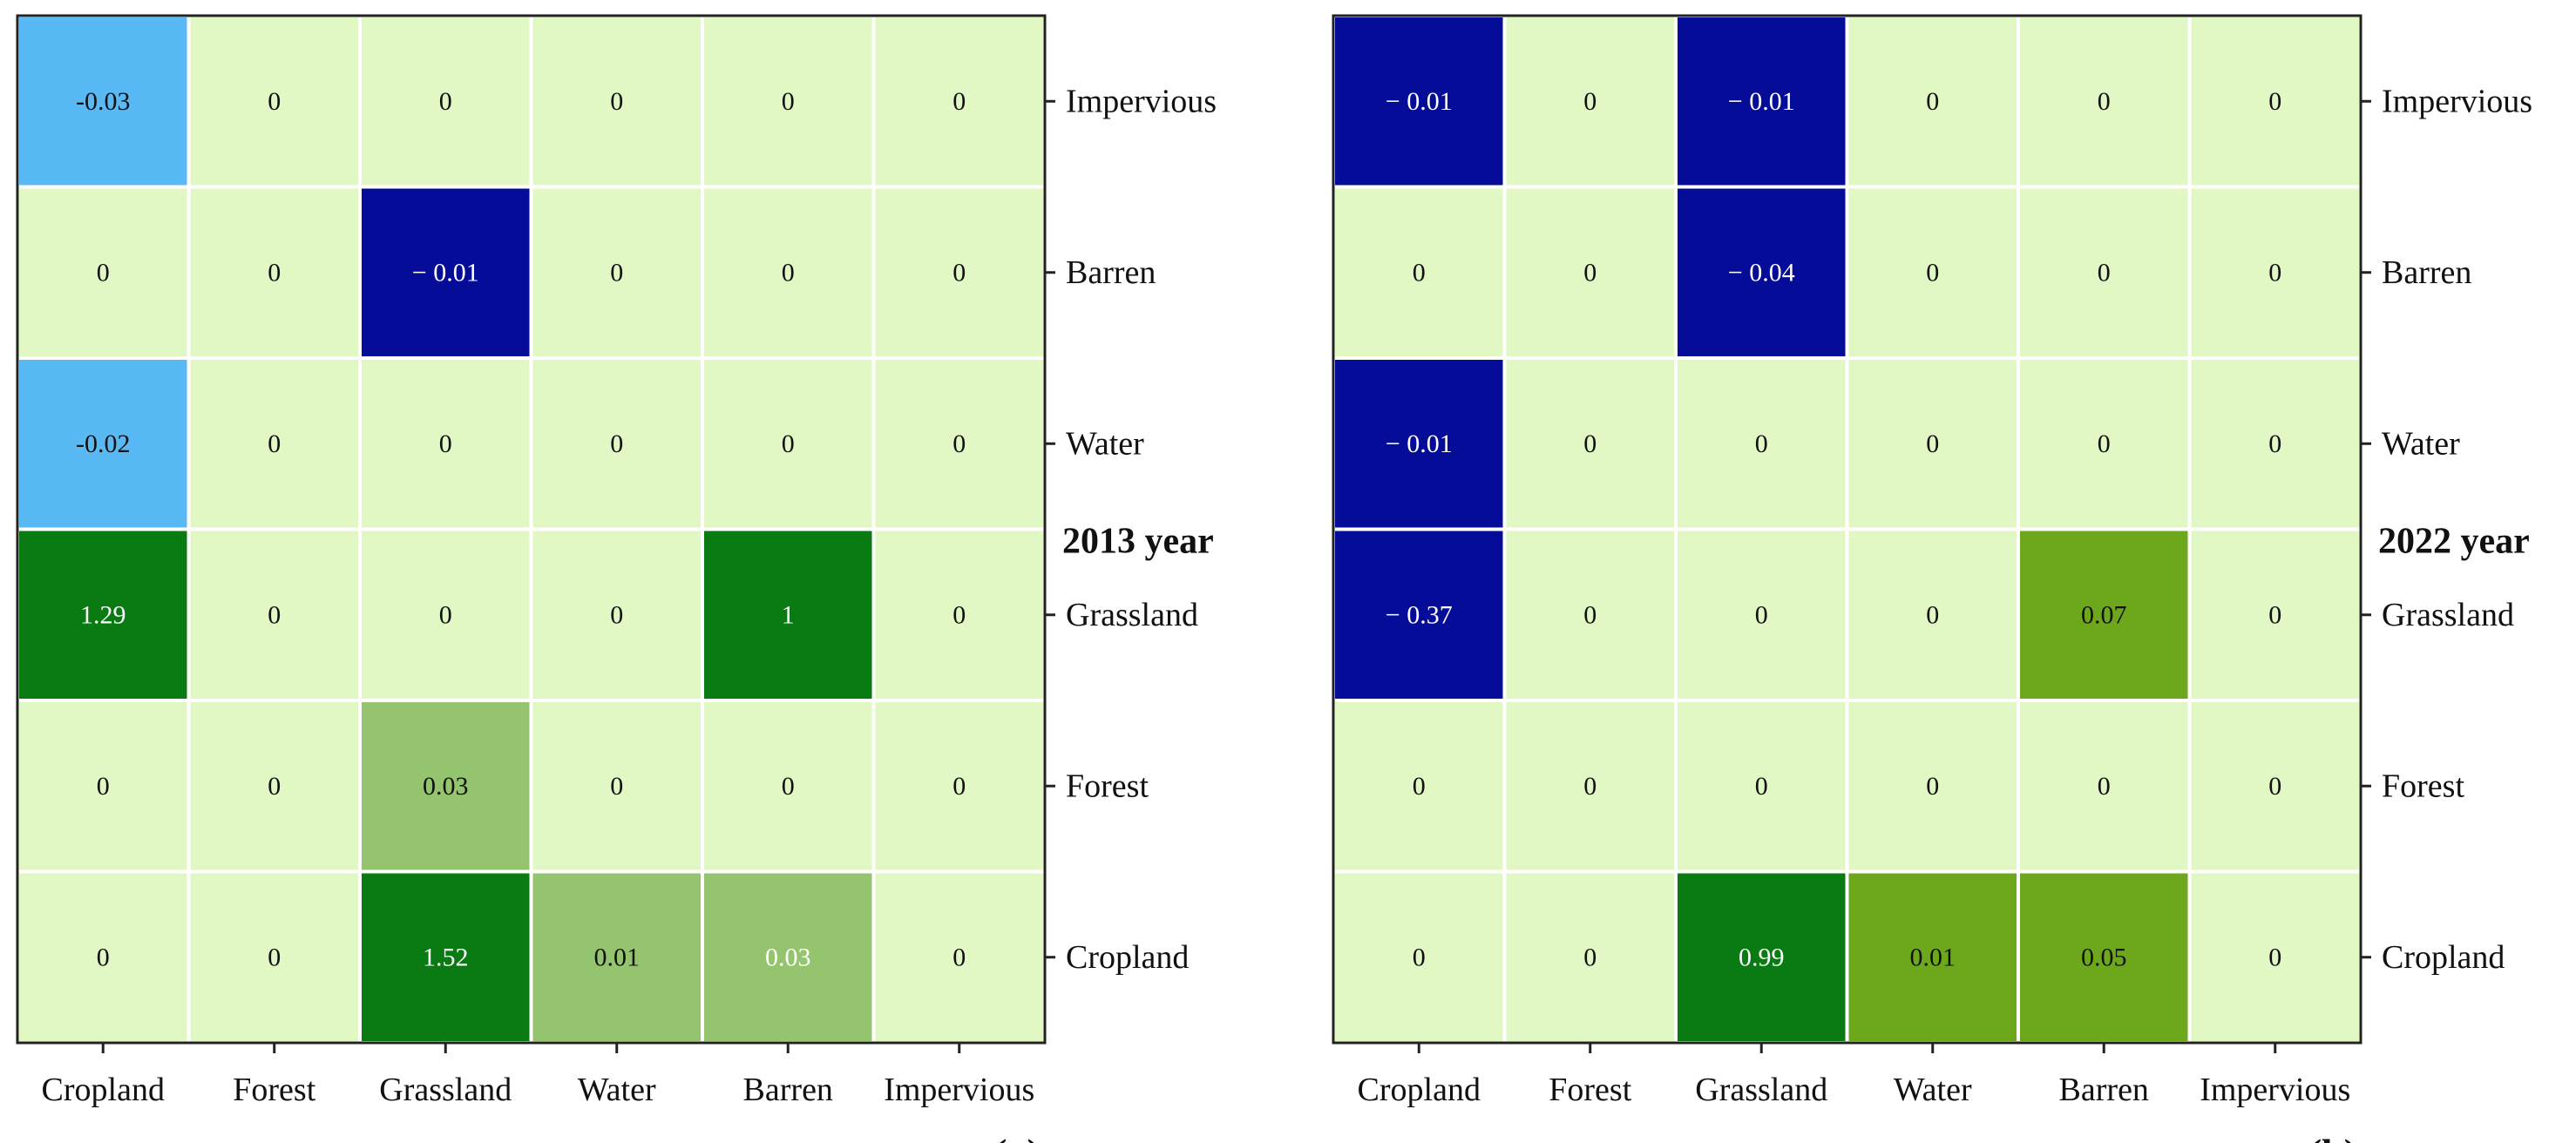 The width and height of the screenshot is (2576, 1143). Describe the element at coordinates (1761, 1090) in the screenshot. I see `x-tick-label: Grassland` at that location.